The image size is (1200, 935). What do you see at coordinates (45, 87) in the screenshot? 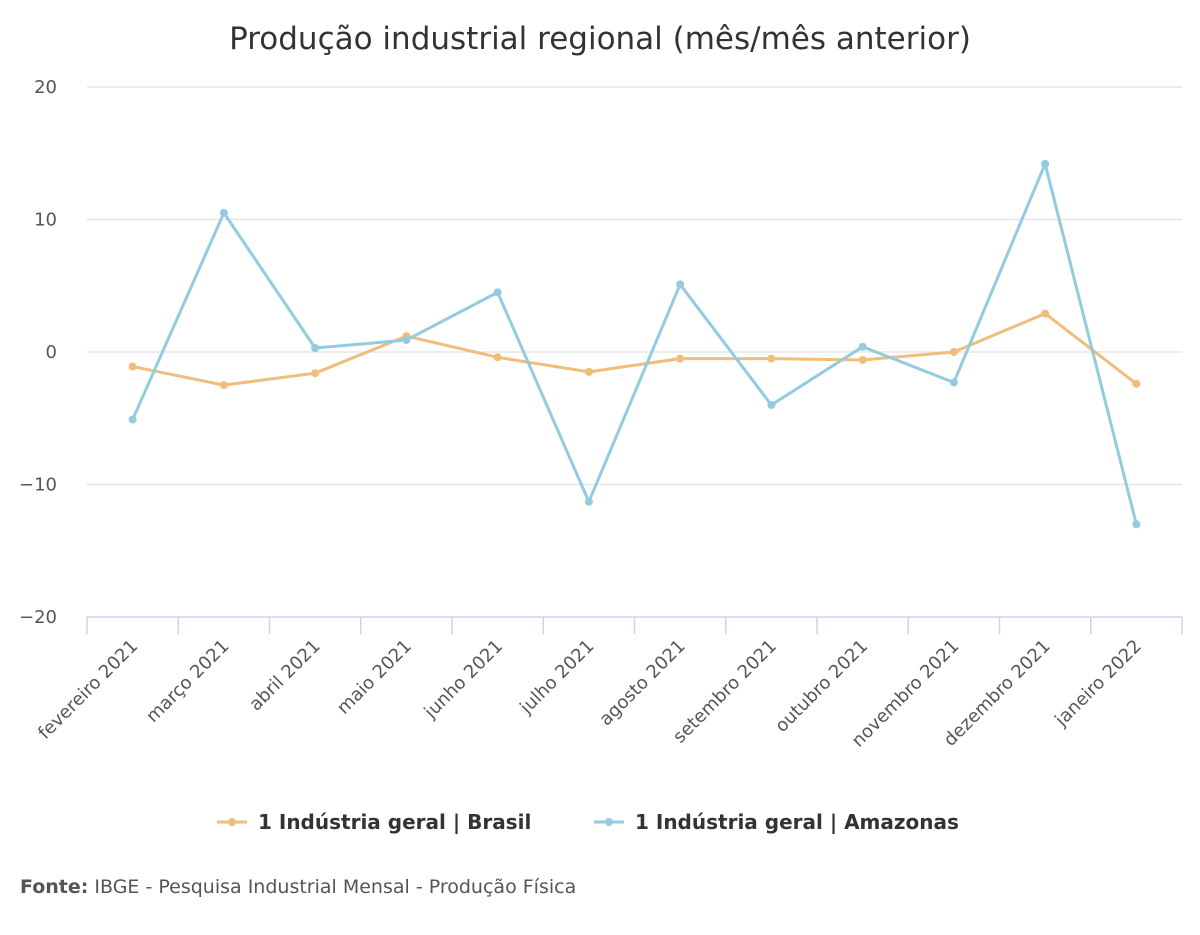
I see `y-tick-label: 20` at bounding box center [45, 87].